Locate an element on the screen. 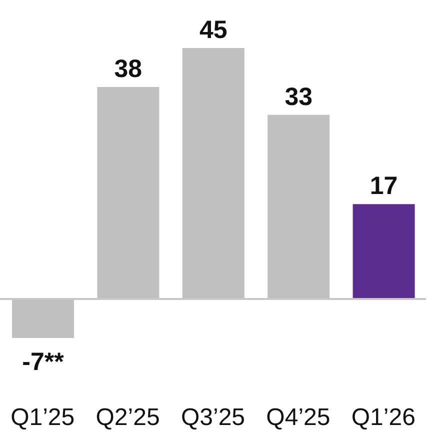  x-tick-label: Q2’25 is located at coordinates (128, 418).